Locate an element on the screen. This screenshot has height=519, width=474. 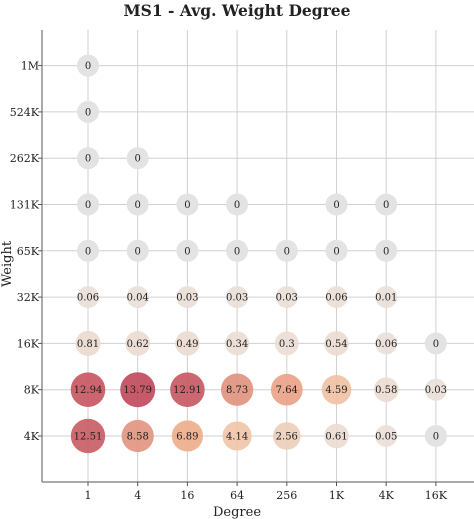
bubble-value-label: 0.54 is located at coordinates (336, 344).